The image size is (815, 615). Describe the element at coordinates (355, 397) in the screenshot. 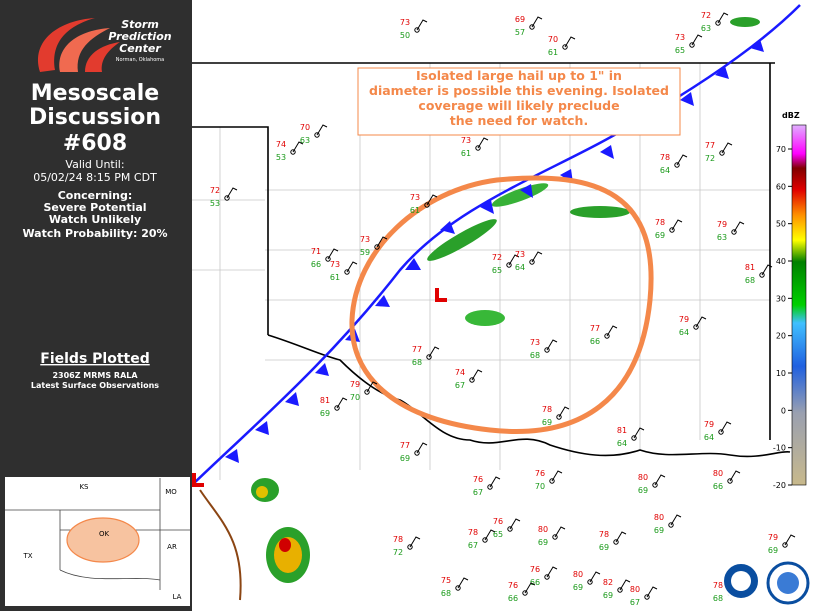

I see `dewpoint: 70` at that location.